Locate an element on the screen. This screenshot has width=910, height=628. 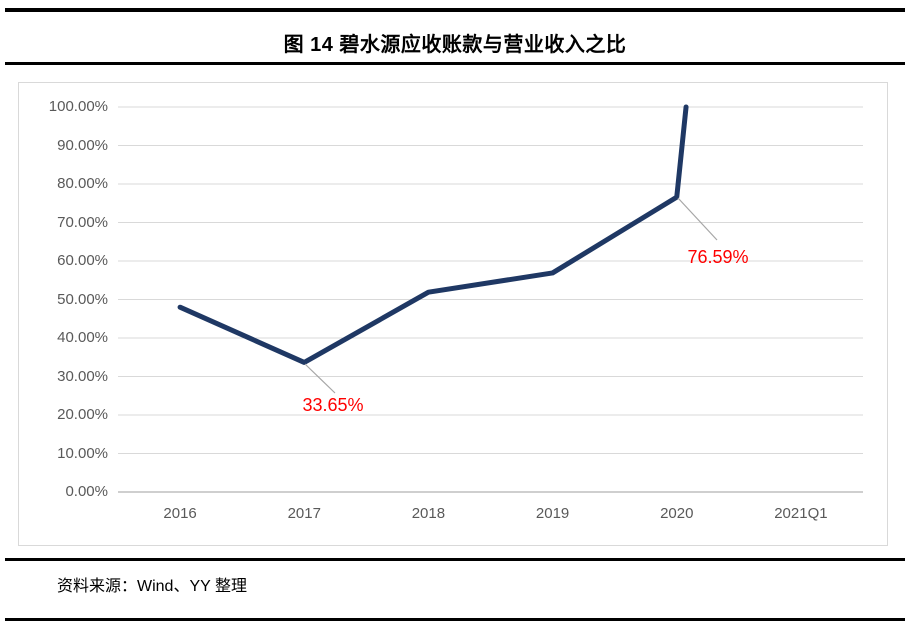
top-rule is located at coordinates (455, 10).